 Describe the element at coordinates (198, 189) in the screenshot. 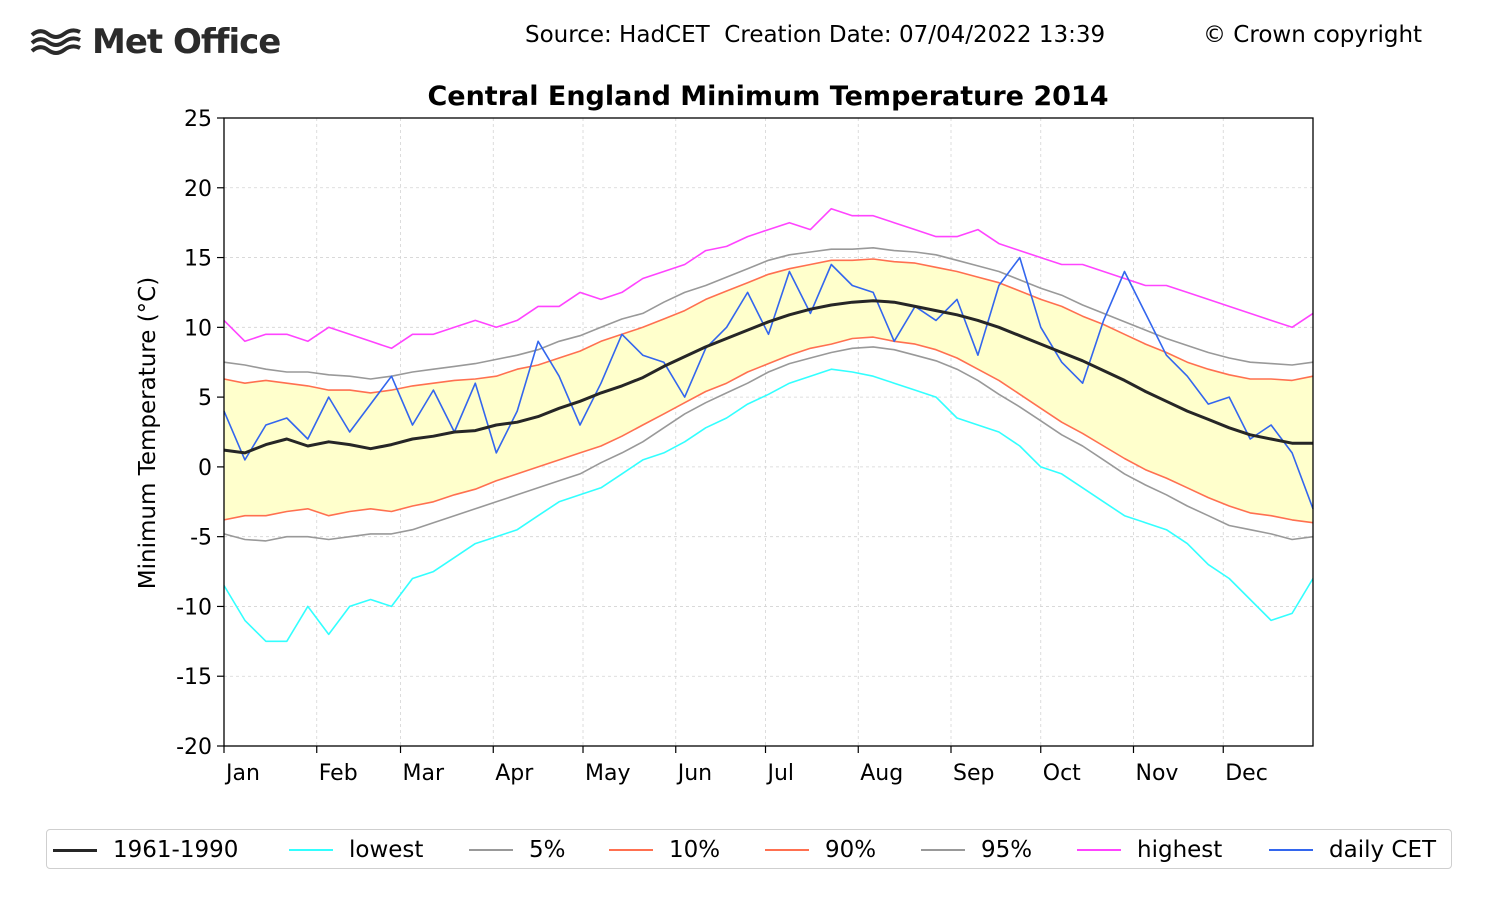

I see `y-tick-label: 20` at that location.